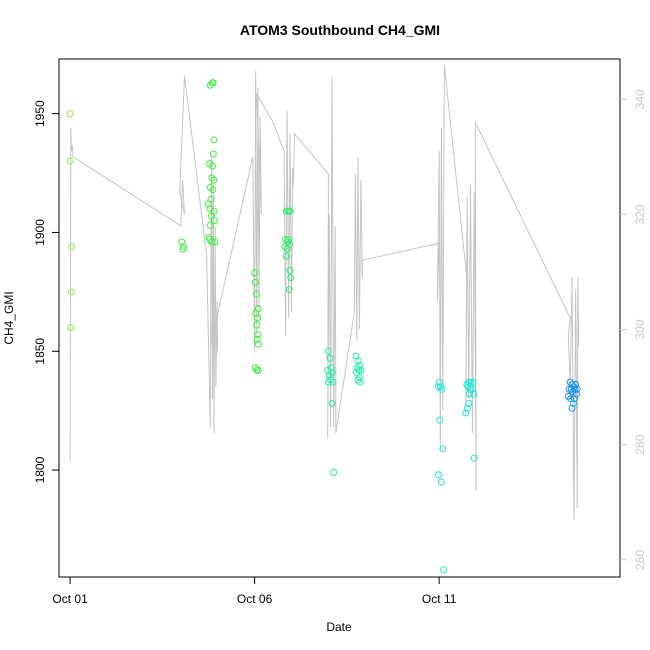  What do you see at coordinates (640, 214) in the screenshot?
I see `y-right-tick-label-3: 320` at bounding box center [640, 214].